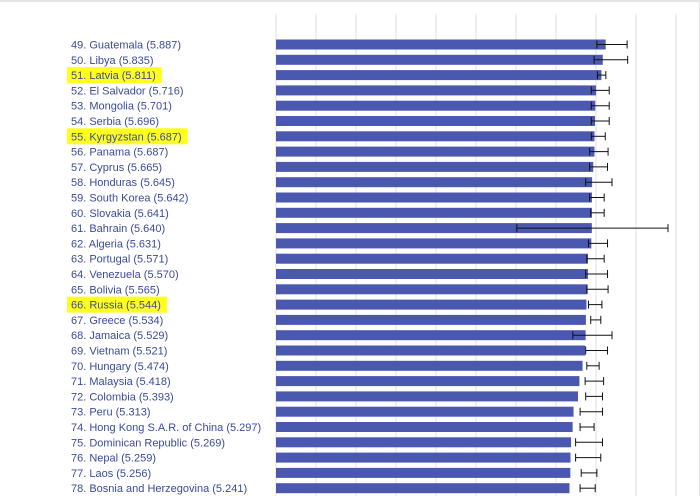 The image size is (700, 501). Describe the element at coordinates (123, 183) in the screenshot. I see `row-label: 58. Honduras (5.645)` at that location.